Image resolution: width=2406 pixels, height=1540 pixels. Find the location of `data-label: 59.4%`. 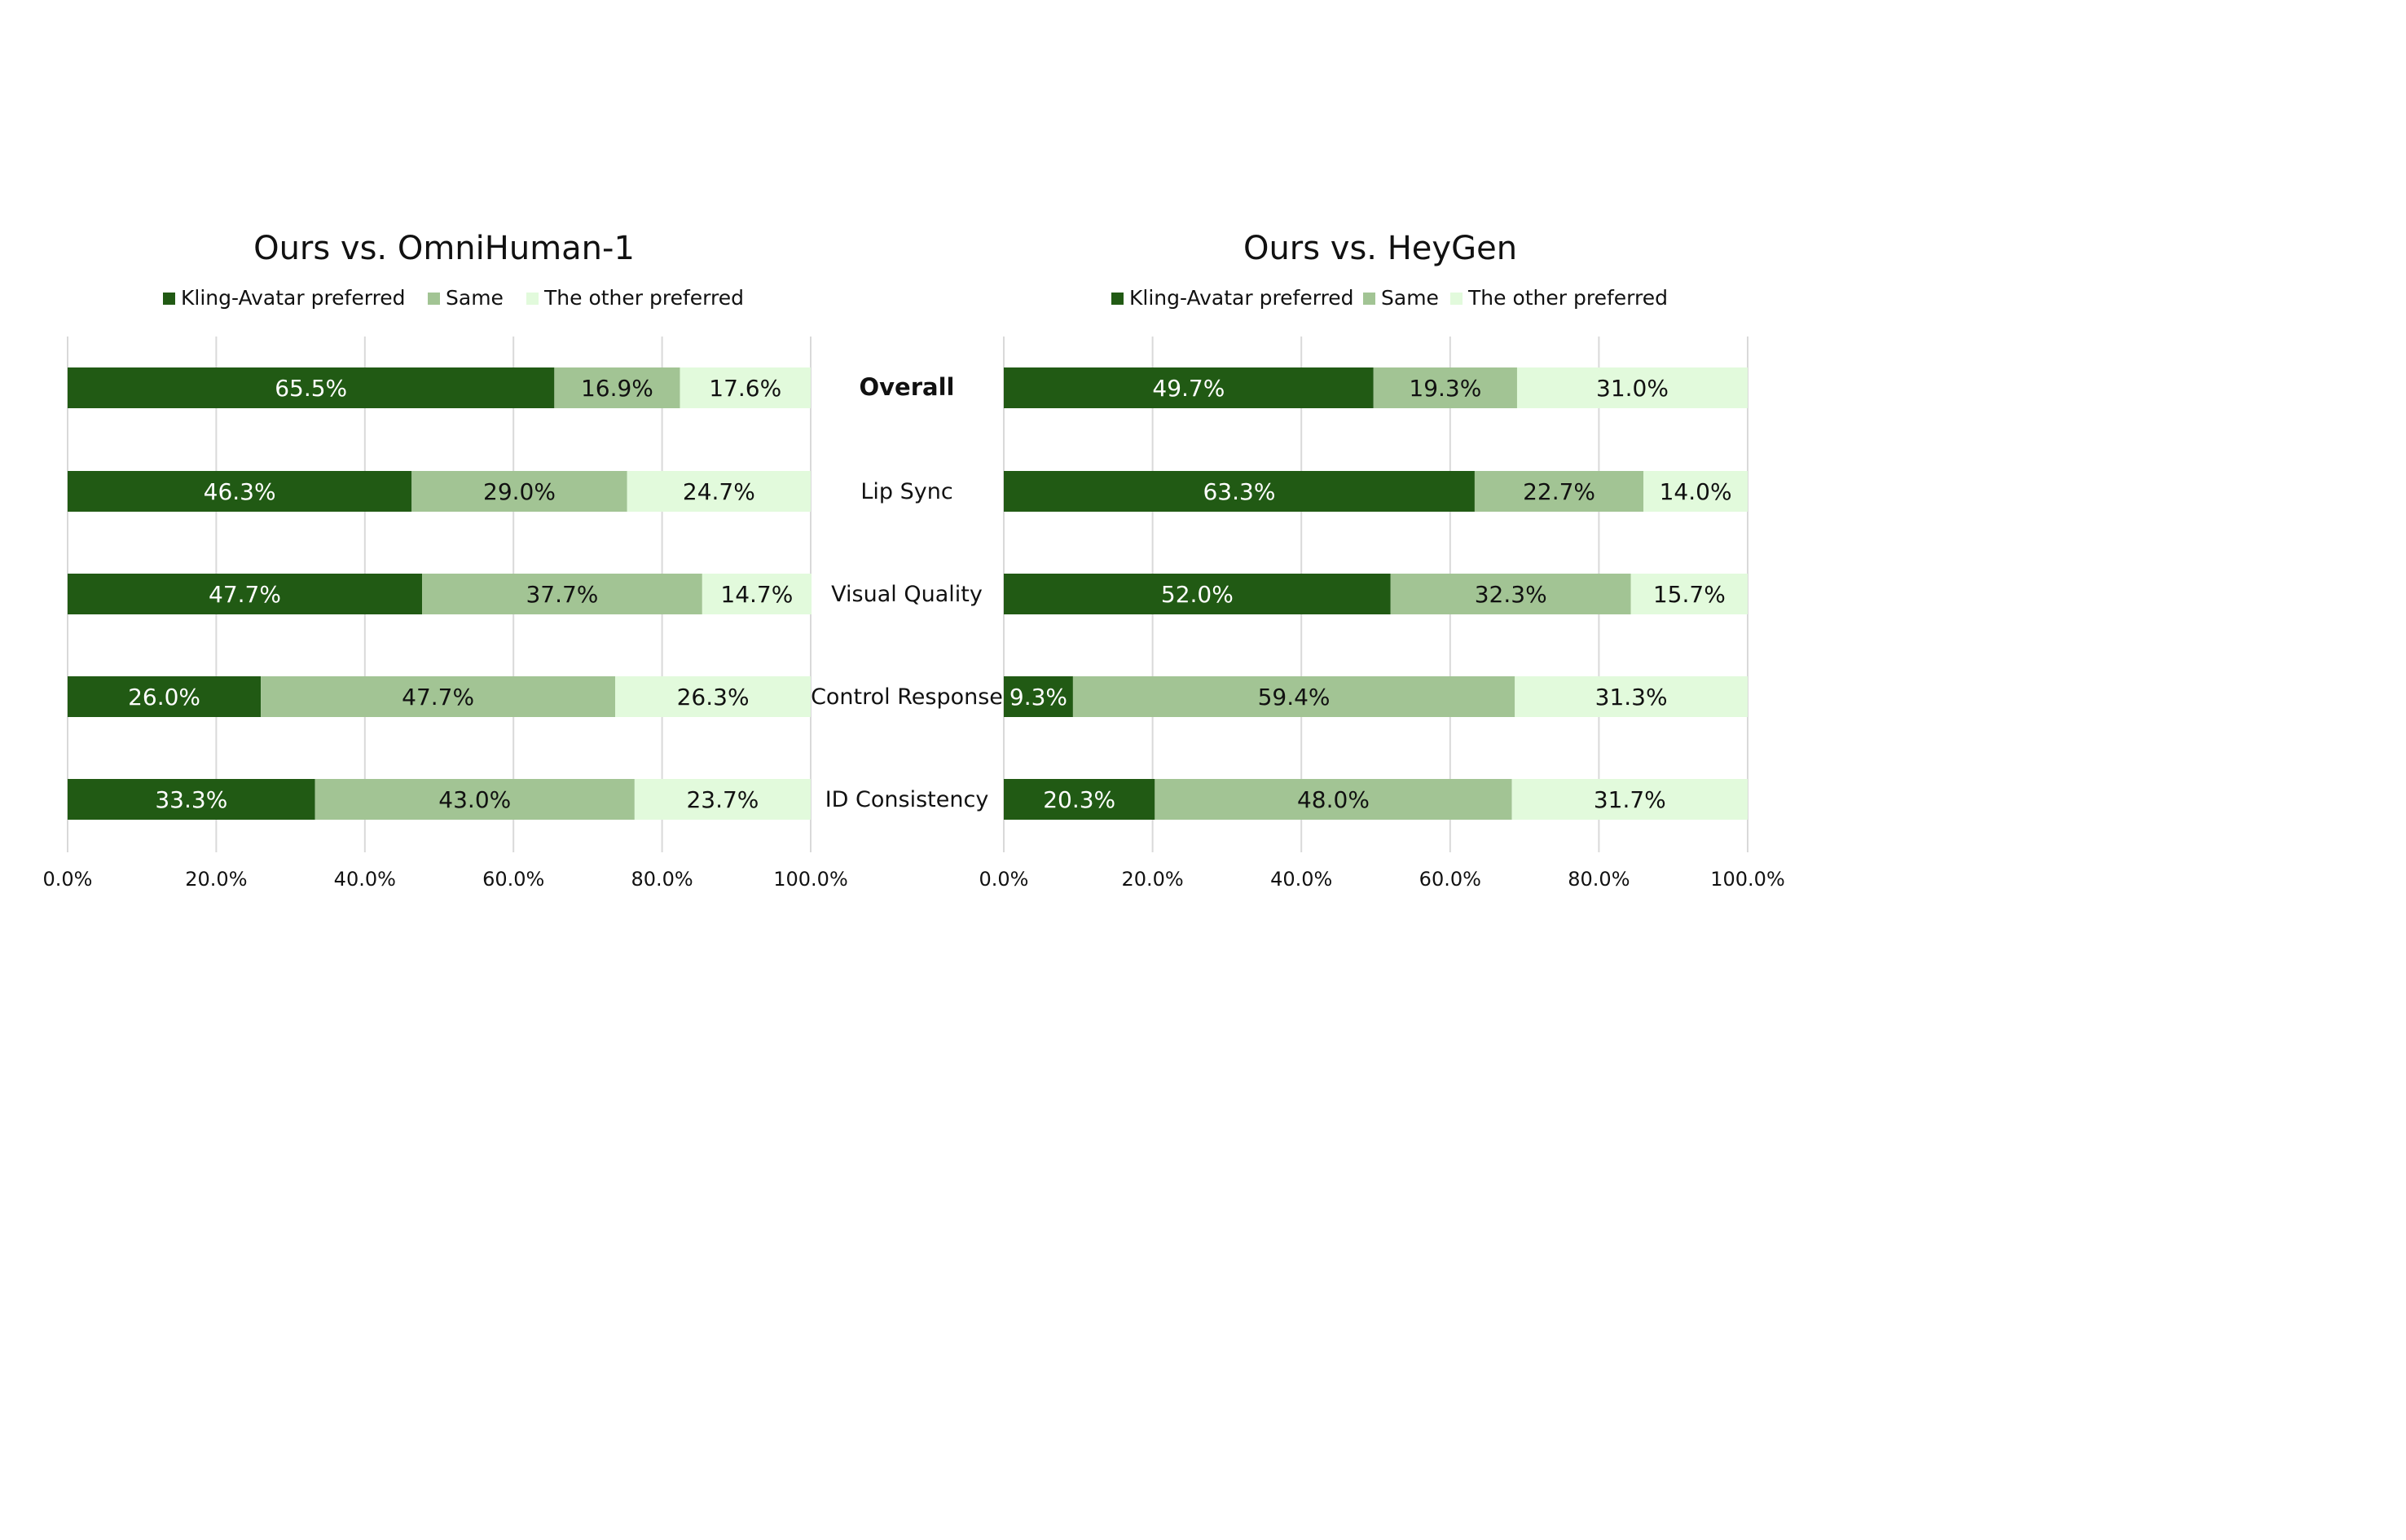

data-label: 59.4% is located at coordinates (1295, 697).